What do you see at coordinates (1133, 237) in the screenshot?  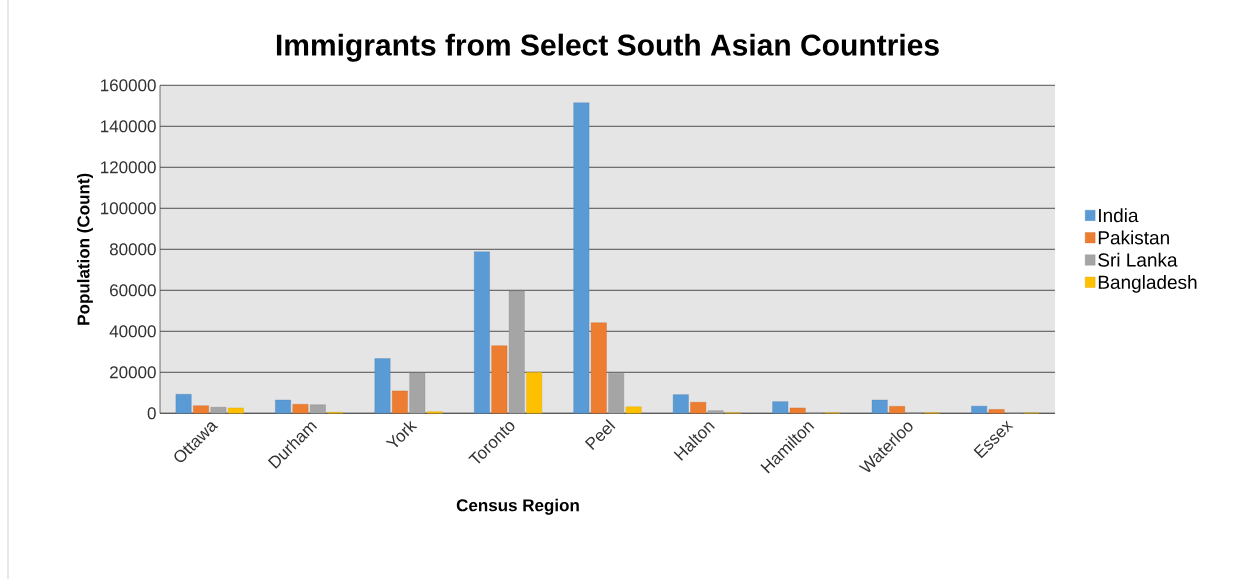 I see `legend-label: Pakistan` at bounding box center [1133, 237].